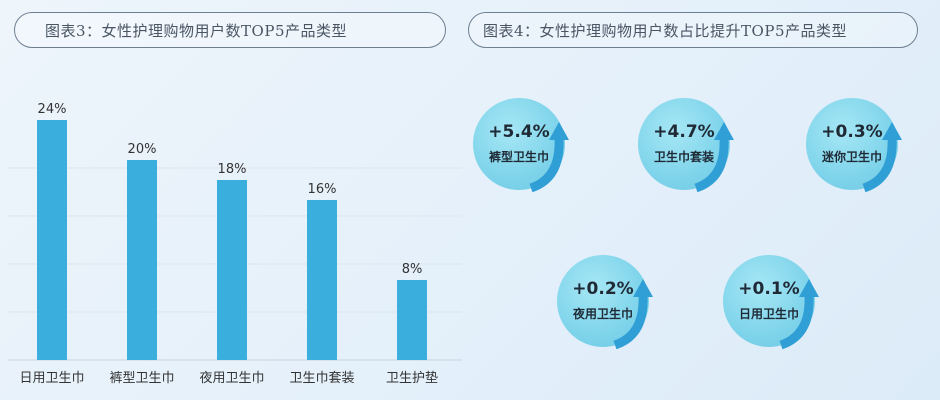 The width and height of the screenshot is (940, 400). I want to click on bubble-value: +0.1%, so click(769, 289).